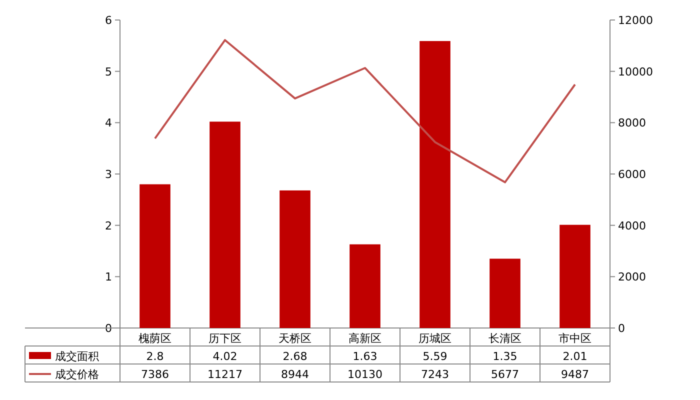  I want to click on y2-tick-label: 8000, so click(632, 123).